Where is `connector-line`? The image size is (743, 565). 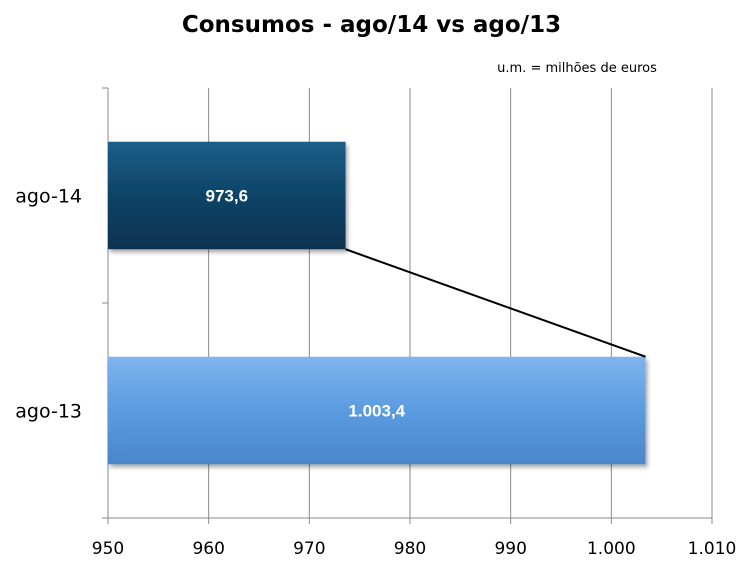
connector-line is located at coordinates (495, 303).